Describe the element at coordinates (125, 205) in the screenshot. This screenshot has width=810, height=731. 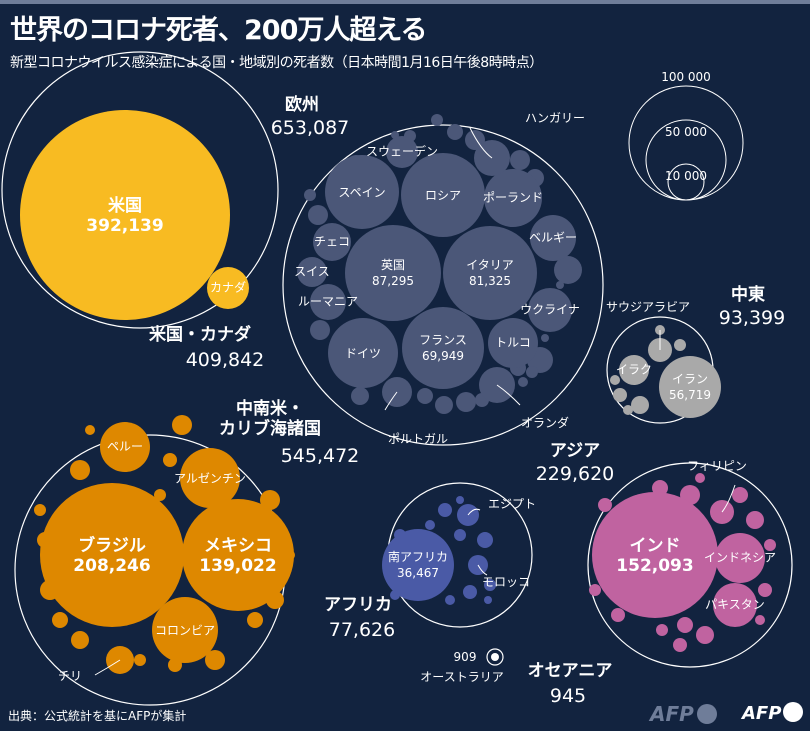
I see `bubble-label: 米国` at that location.